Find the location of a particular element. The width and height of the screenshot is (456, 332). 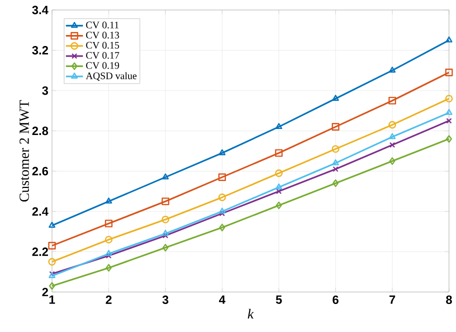

x-axis-title: k is located at coordinates (251, 313).